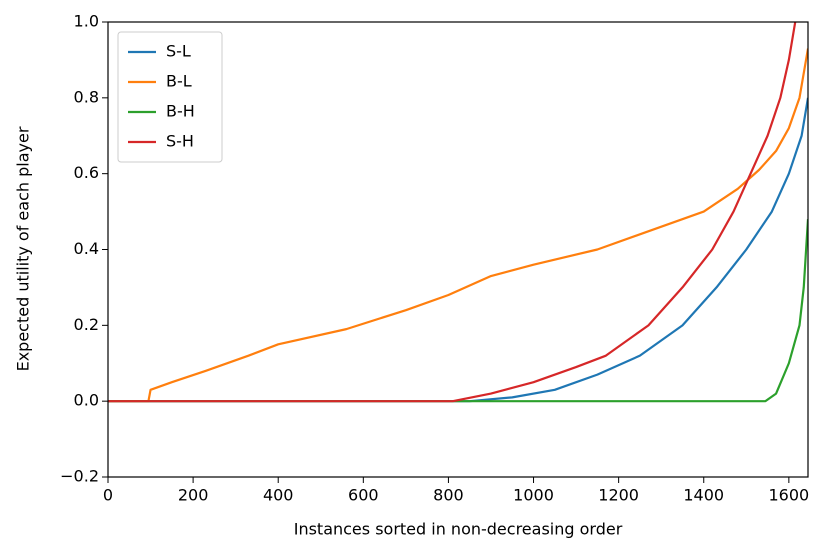 The width and height of the screenshot is (831, 559). Describe the element at coordinates (458, 529) in the screenshot. I see `x-axis-label: Instances sorted in non-decreasing order` at that location.